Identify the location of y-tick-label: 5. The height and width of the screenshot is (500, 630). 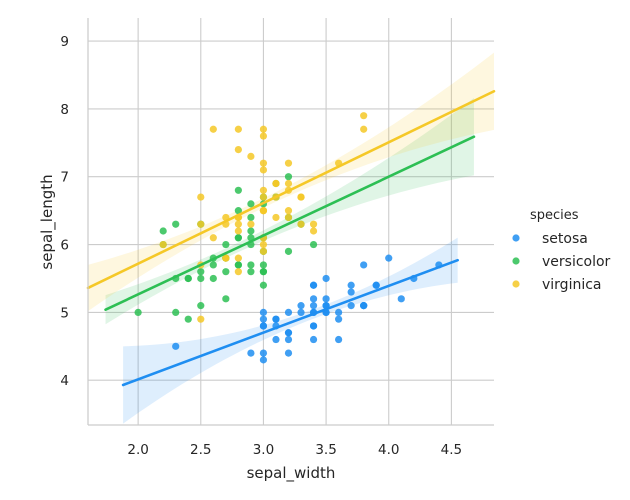
(64, 313).